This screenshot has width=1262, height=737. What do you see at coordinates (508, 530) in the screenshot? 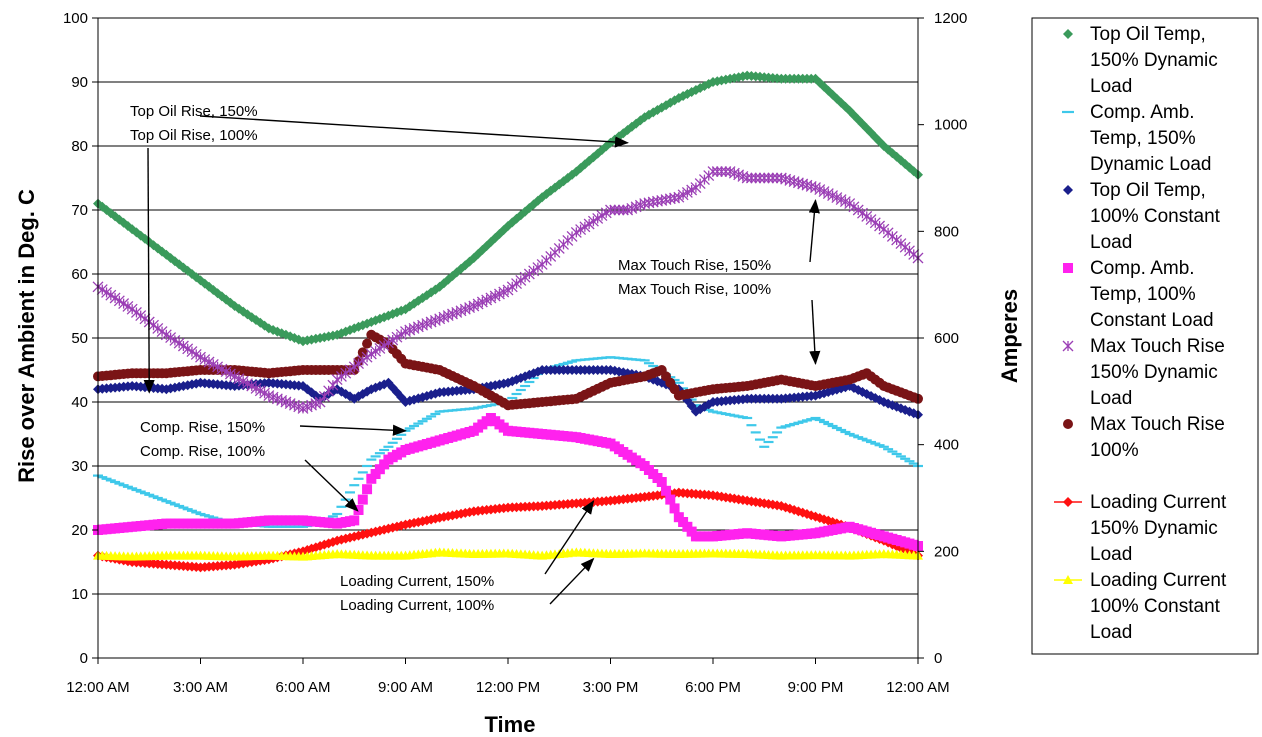
I see `series-loading-current-150-dynamic-load` at bounding box center [508, 530].